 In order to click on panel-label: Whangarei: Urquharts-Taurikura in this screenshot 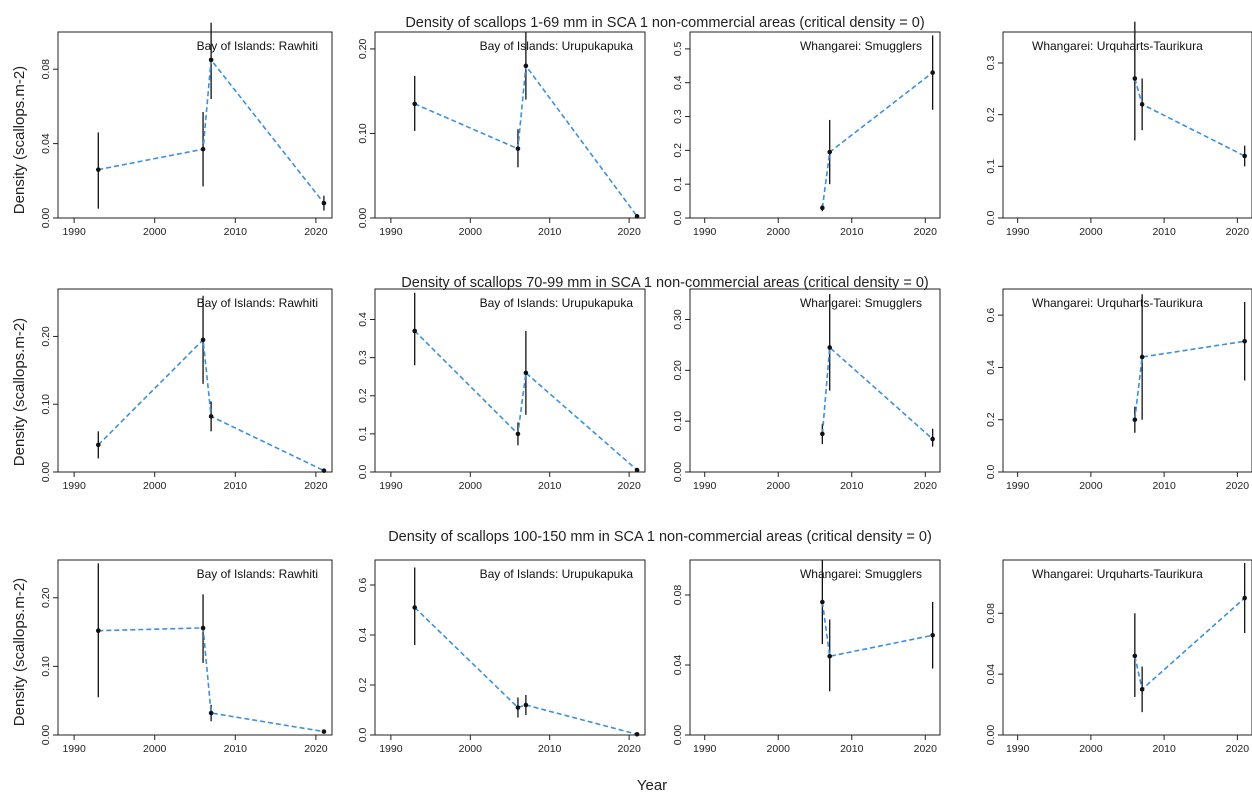, I will do `click(1117, 574)`.